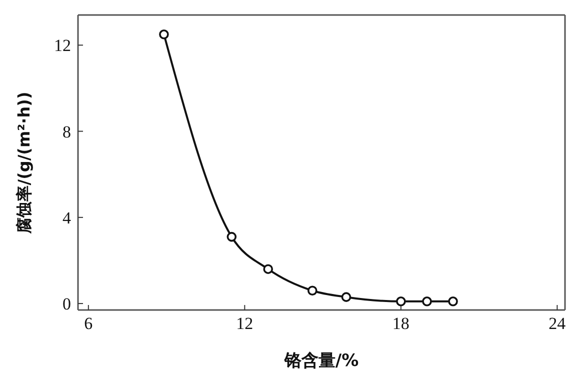 Image resolution: width=583 pixels, height=388 pixels. Describe the element at coordinates (321, 361) in the screenshot. I see `x-axis-title: 铬含量/%` at that location.